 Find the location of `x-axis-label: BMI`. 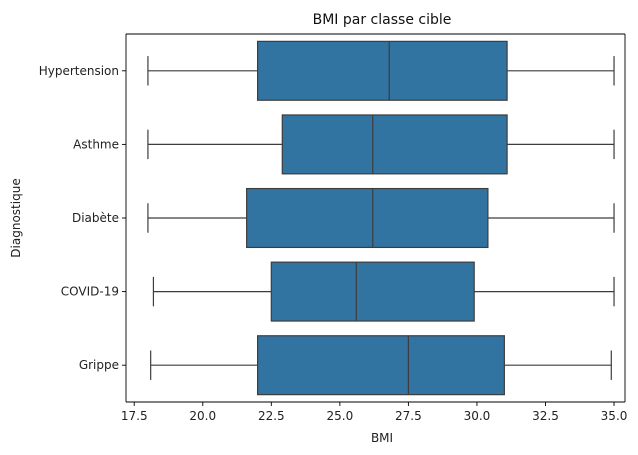

x-axis-label: BMI is located at coordinates (382, 438).